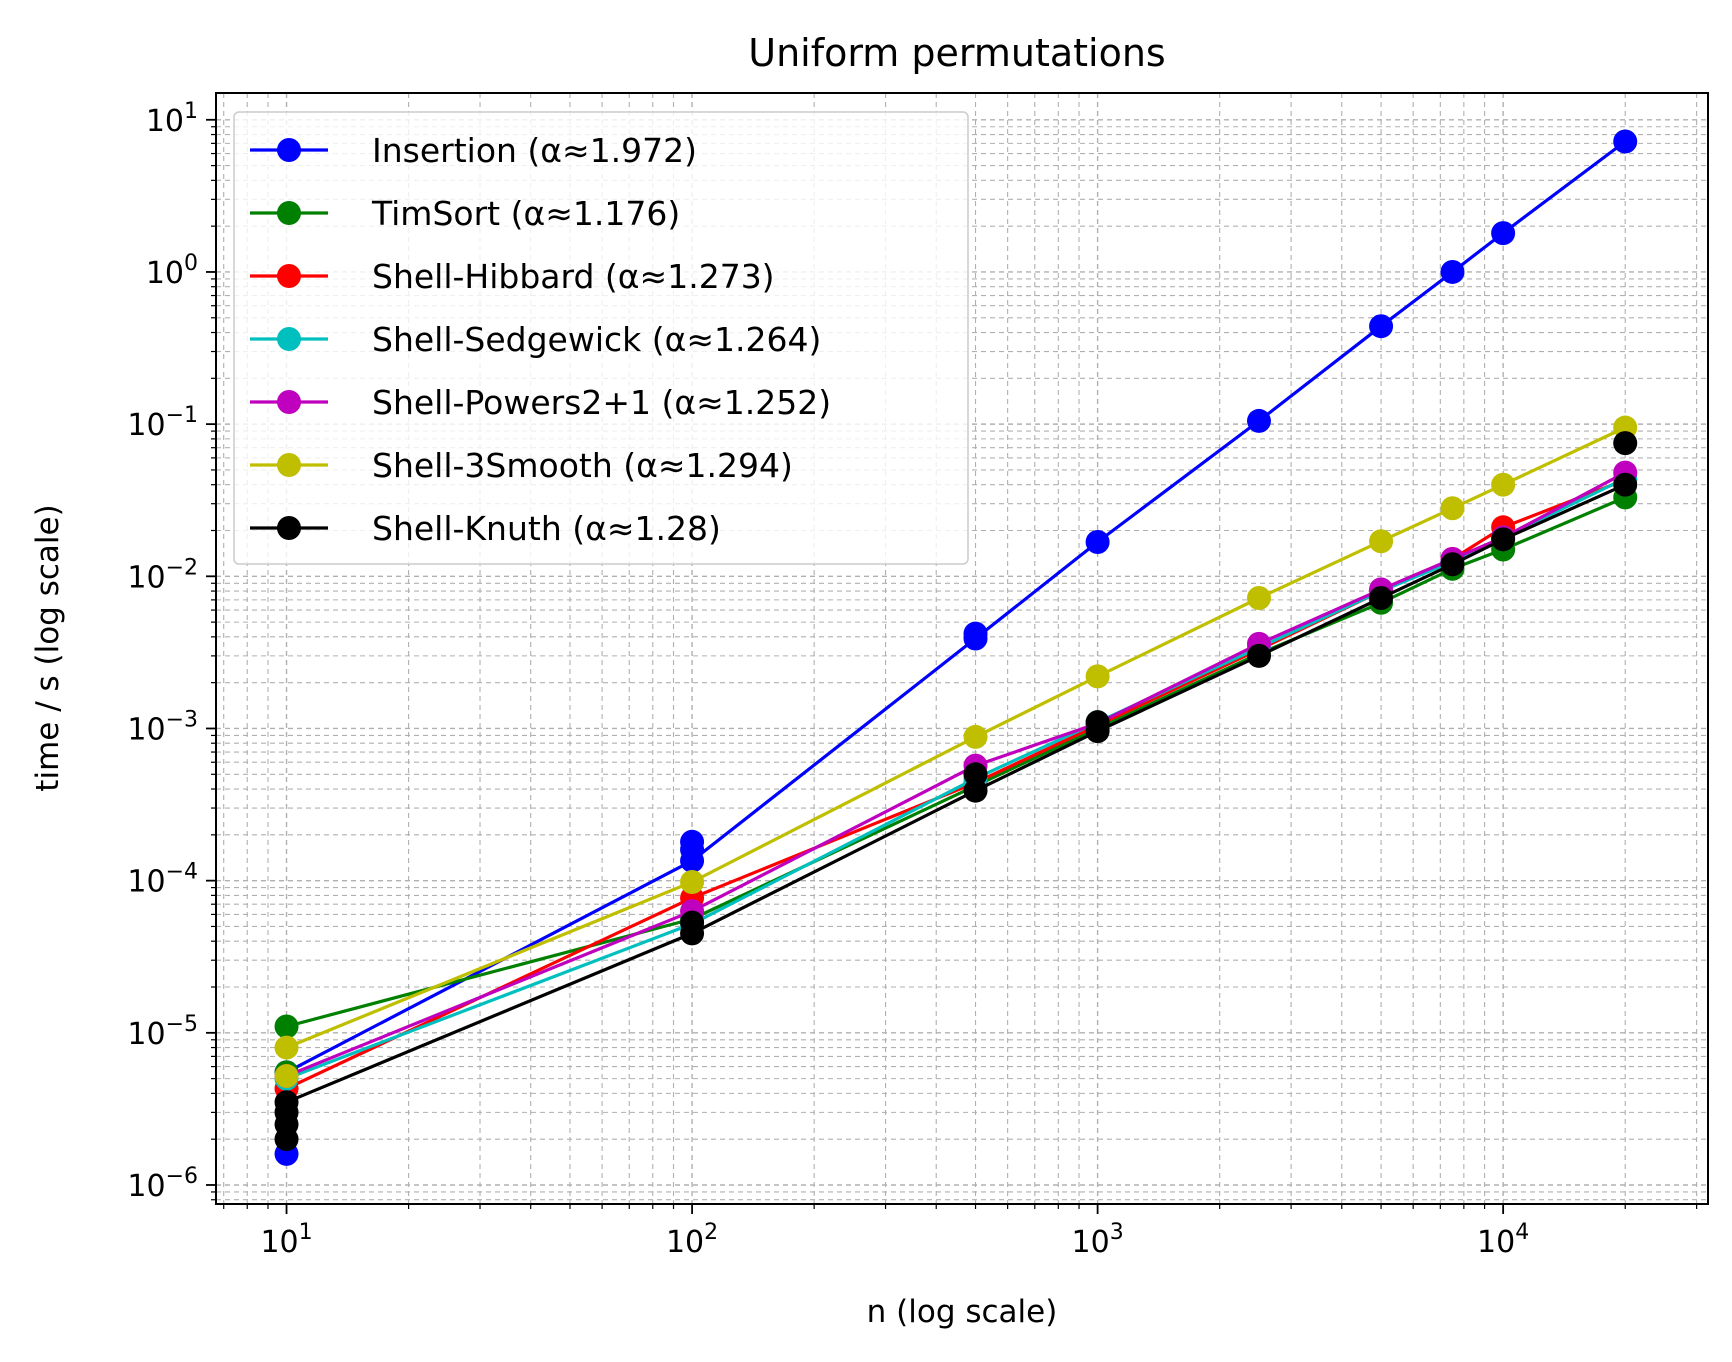 The height and width of the screenshot is (1362, 1732). I want to click on y-tick-label: 10¹, so click(172, 119).